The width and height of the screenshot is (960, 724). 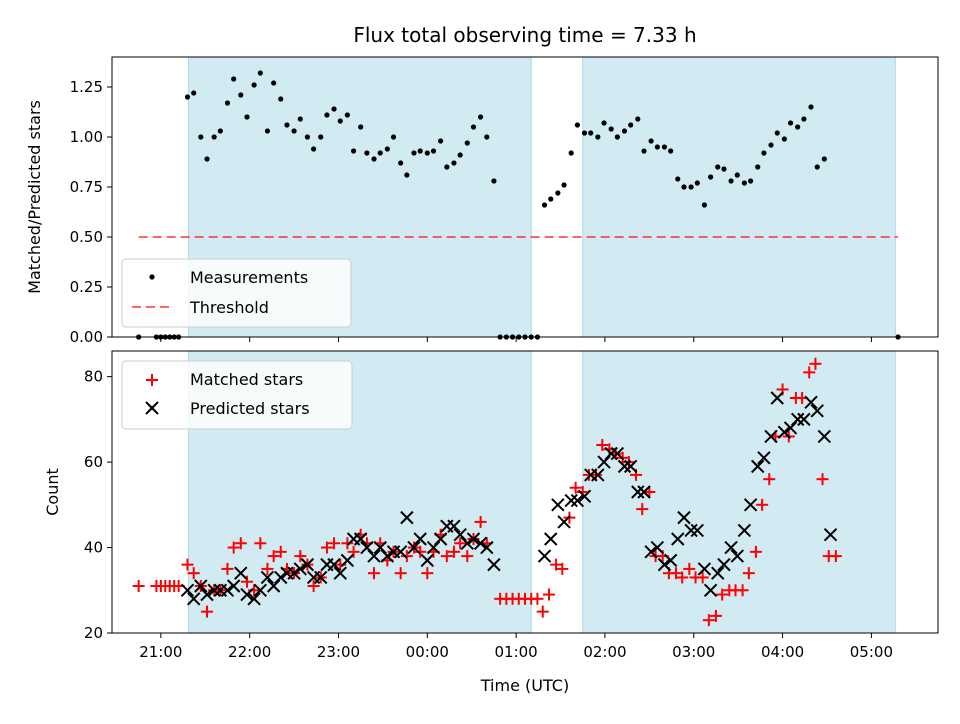 What do you see at coordinates (91, 212) in the screenshot?
I see `top-y-ticks: 0.00 0.25 0.50 0.75 1.00 1.25` at bounding box center [91, 212].